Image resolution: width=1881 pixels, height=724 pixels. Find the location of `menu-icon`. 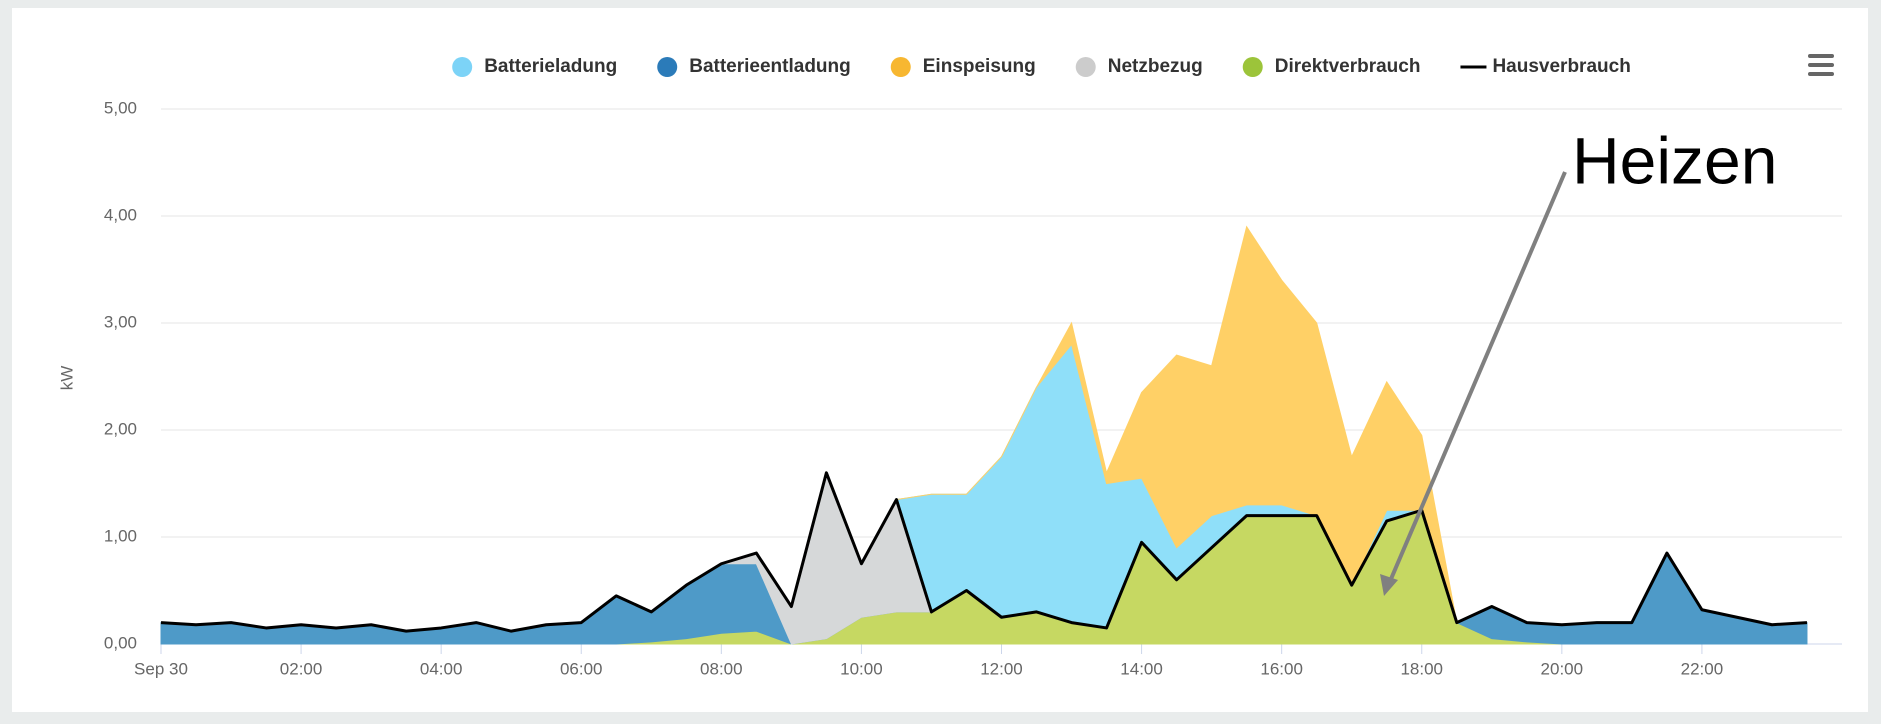

menu-icon is located at coordinates (1821, 65).